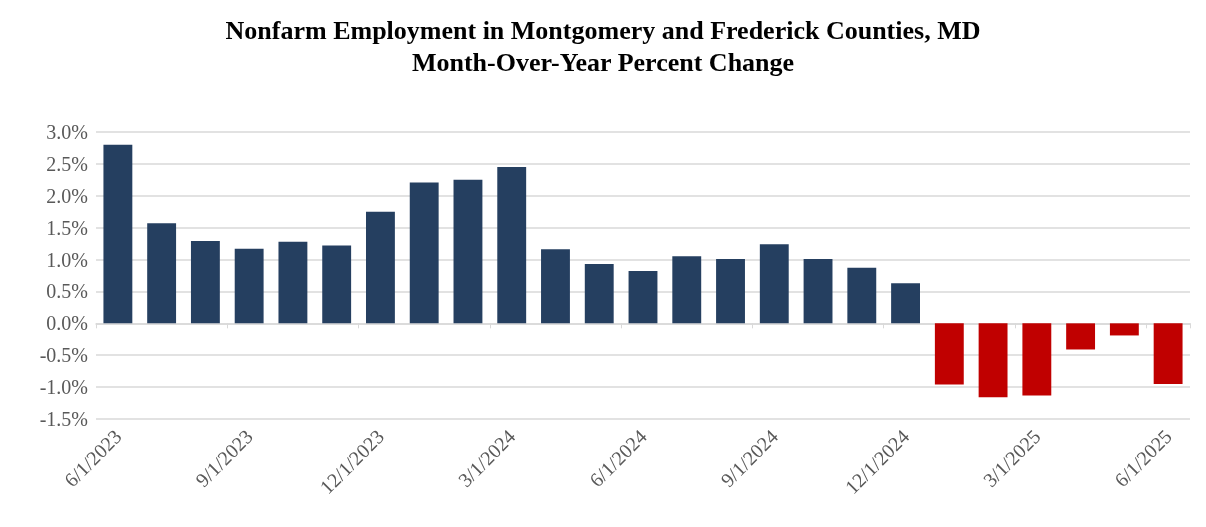 This screenshot has height=527, width=1206. Describe the element at coordinates (603, 62) in the screenshot. I see `chart-subtitle: Month-Over-Year Percent Change` at that location.